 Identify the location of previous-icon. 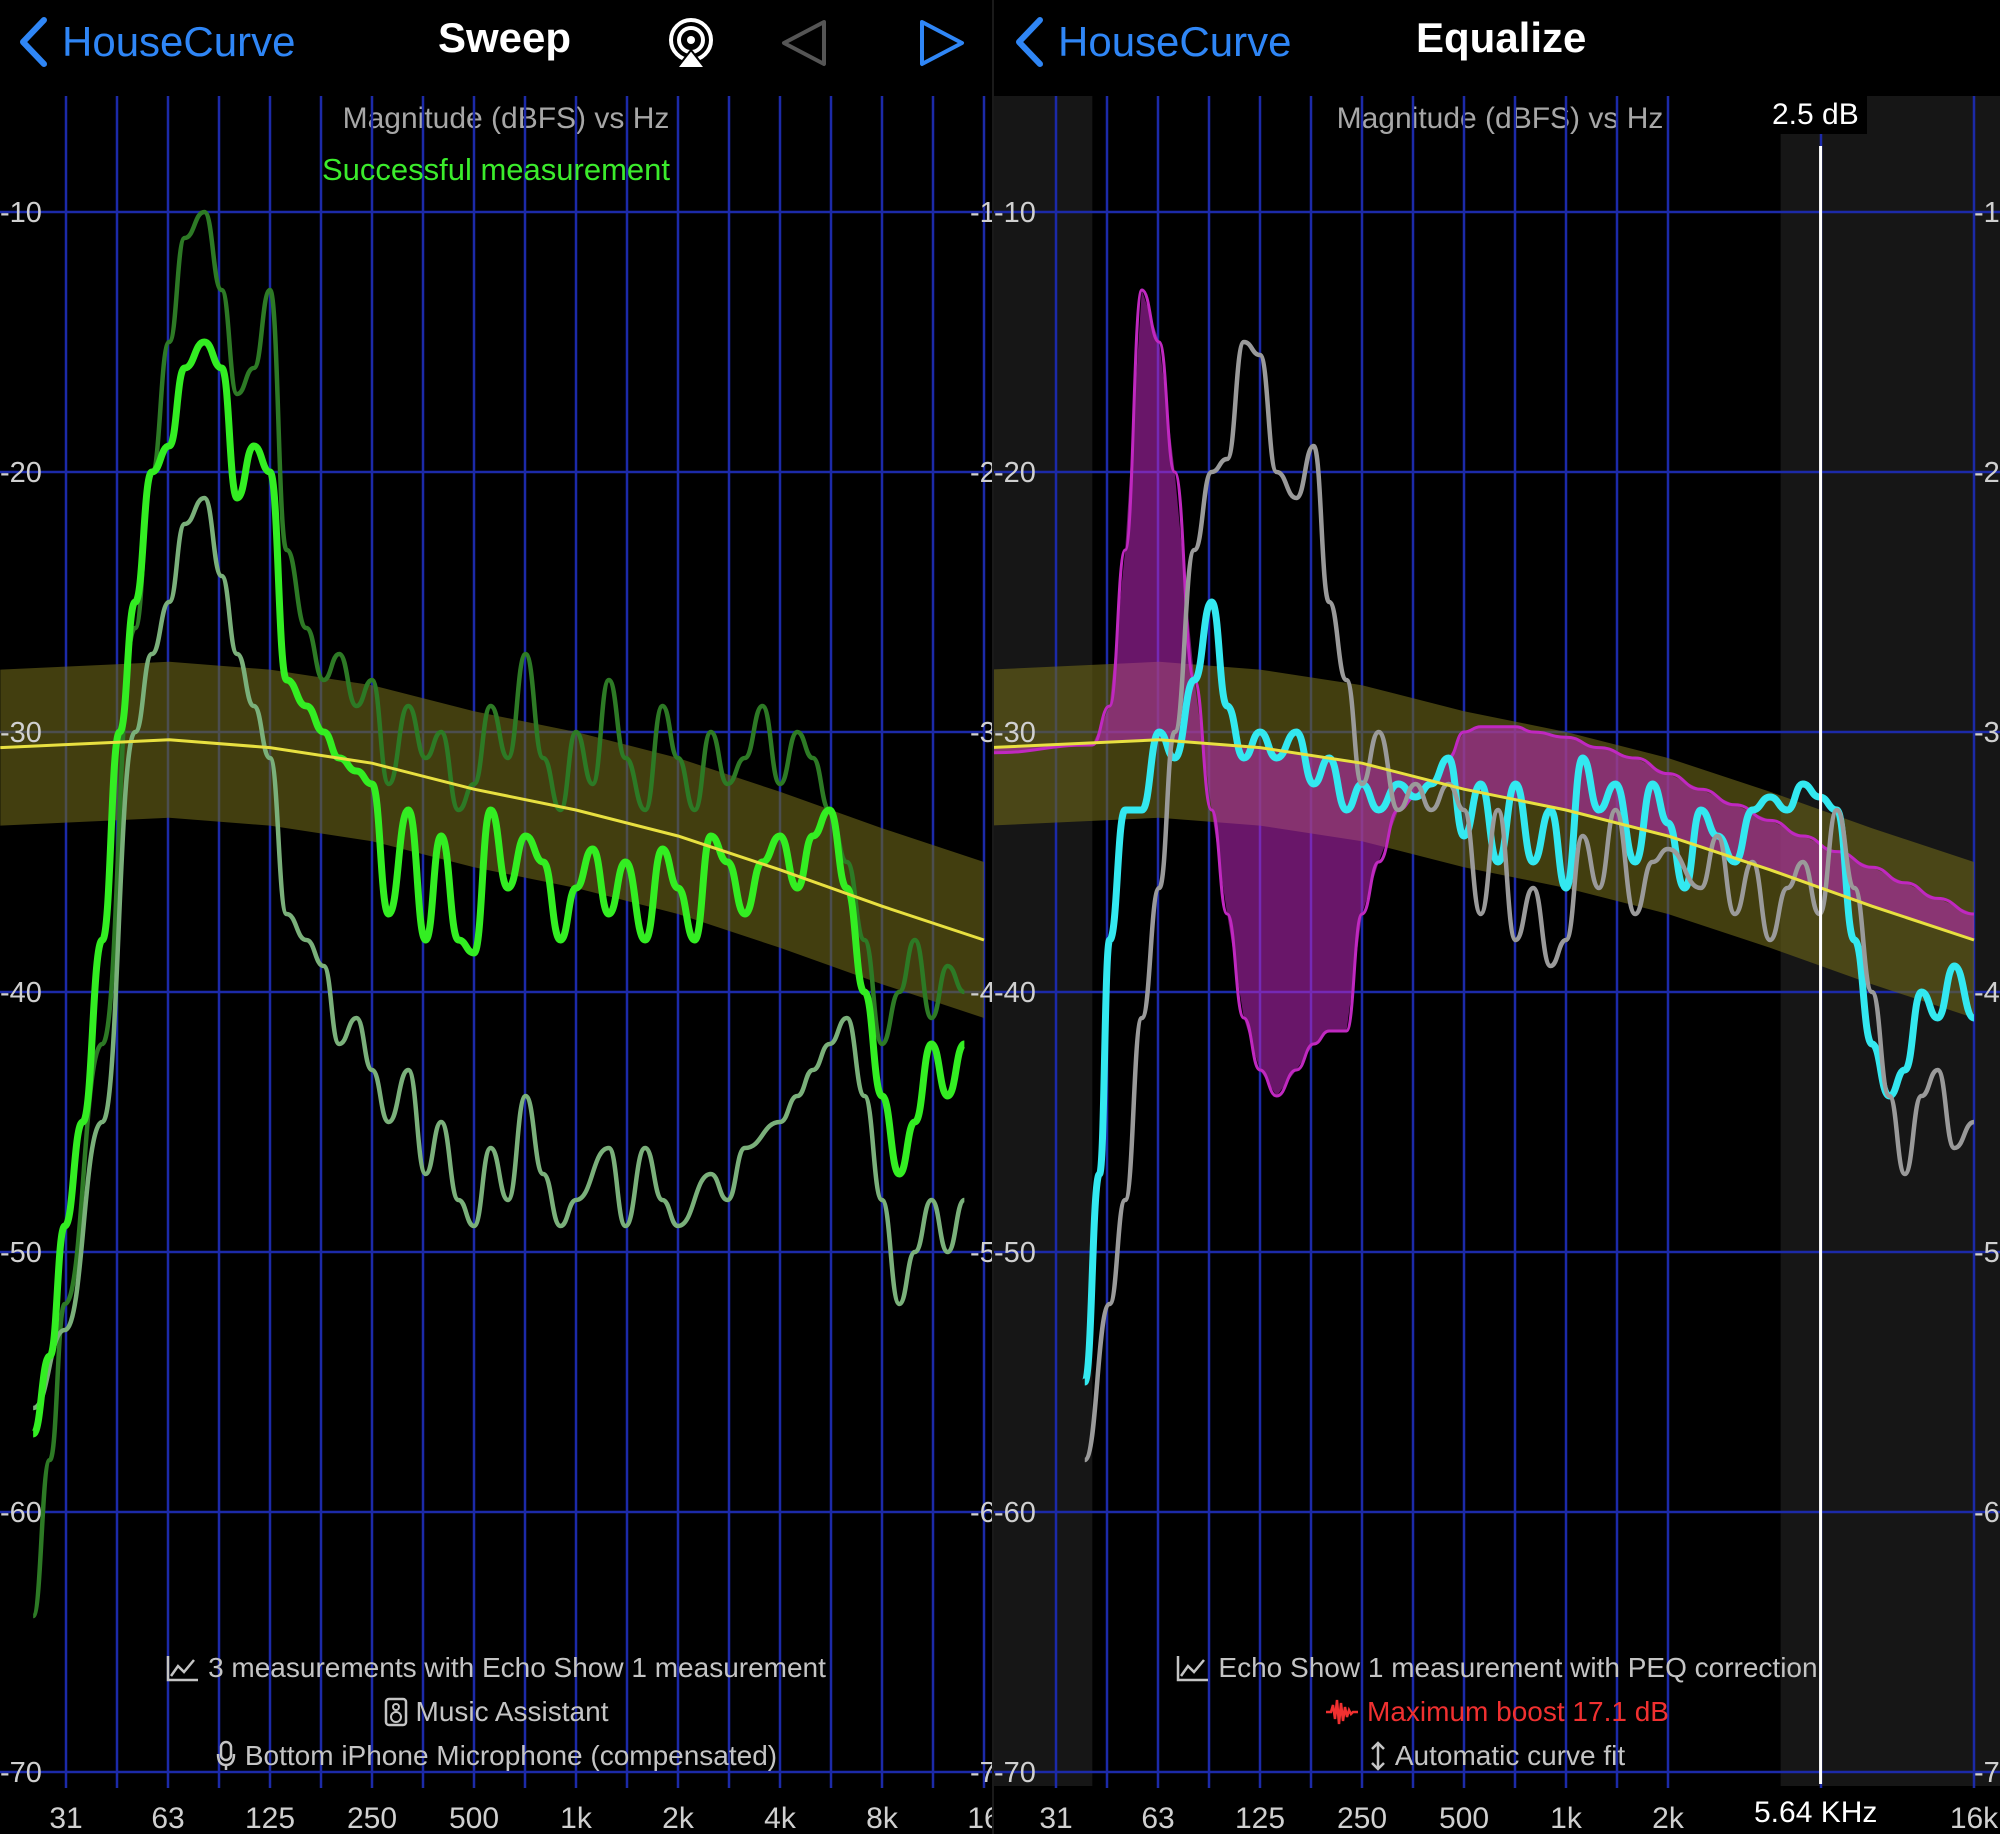
(804, 43).